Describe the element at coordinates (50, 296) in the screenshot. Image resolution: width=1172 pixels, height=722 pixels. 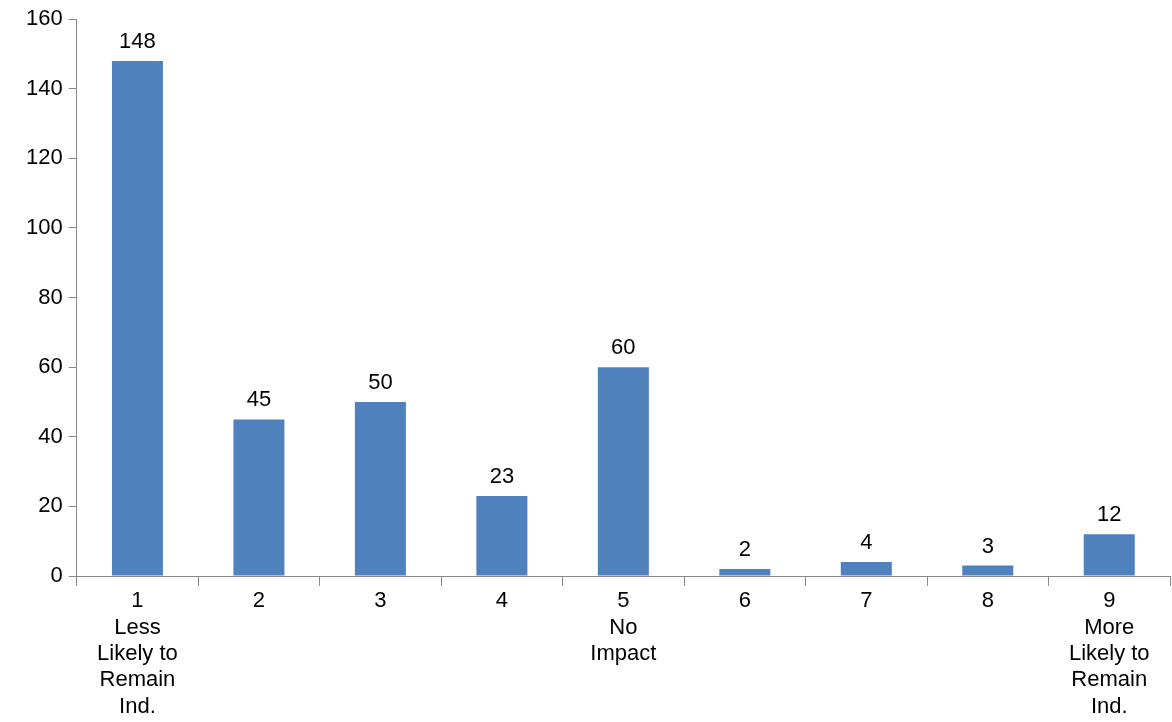
I see `y-tick-label: 80` at that location.